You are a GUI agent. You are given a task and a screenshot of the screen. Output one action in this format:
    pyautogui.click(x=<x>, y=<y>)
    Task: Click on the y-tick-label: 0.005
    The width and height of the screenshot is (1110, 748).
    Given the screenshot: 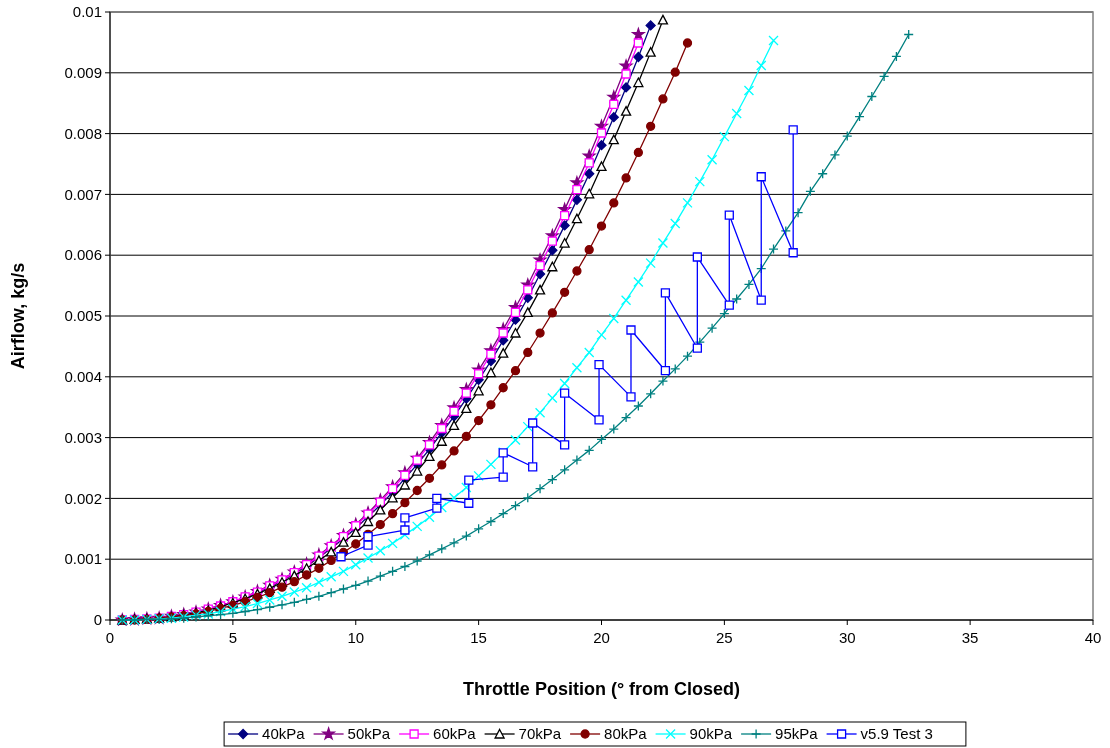 What is the action you would take?
    pyautogui.click(x=83, y=316)
    